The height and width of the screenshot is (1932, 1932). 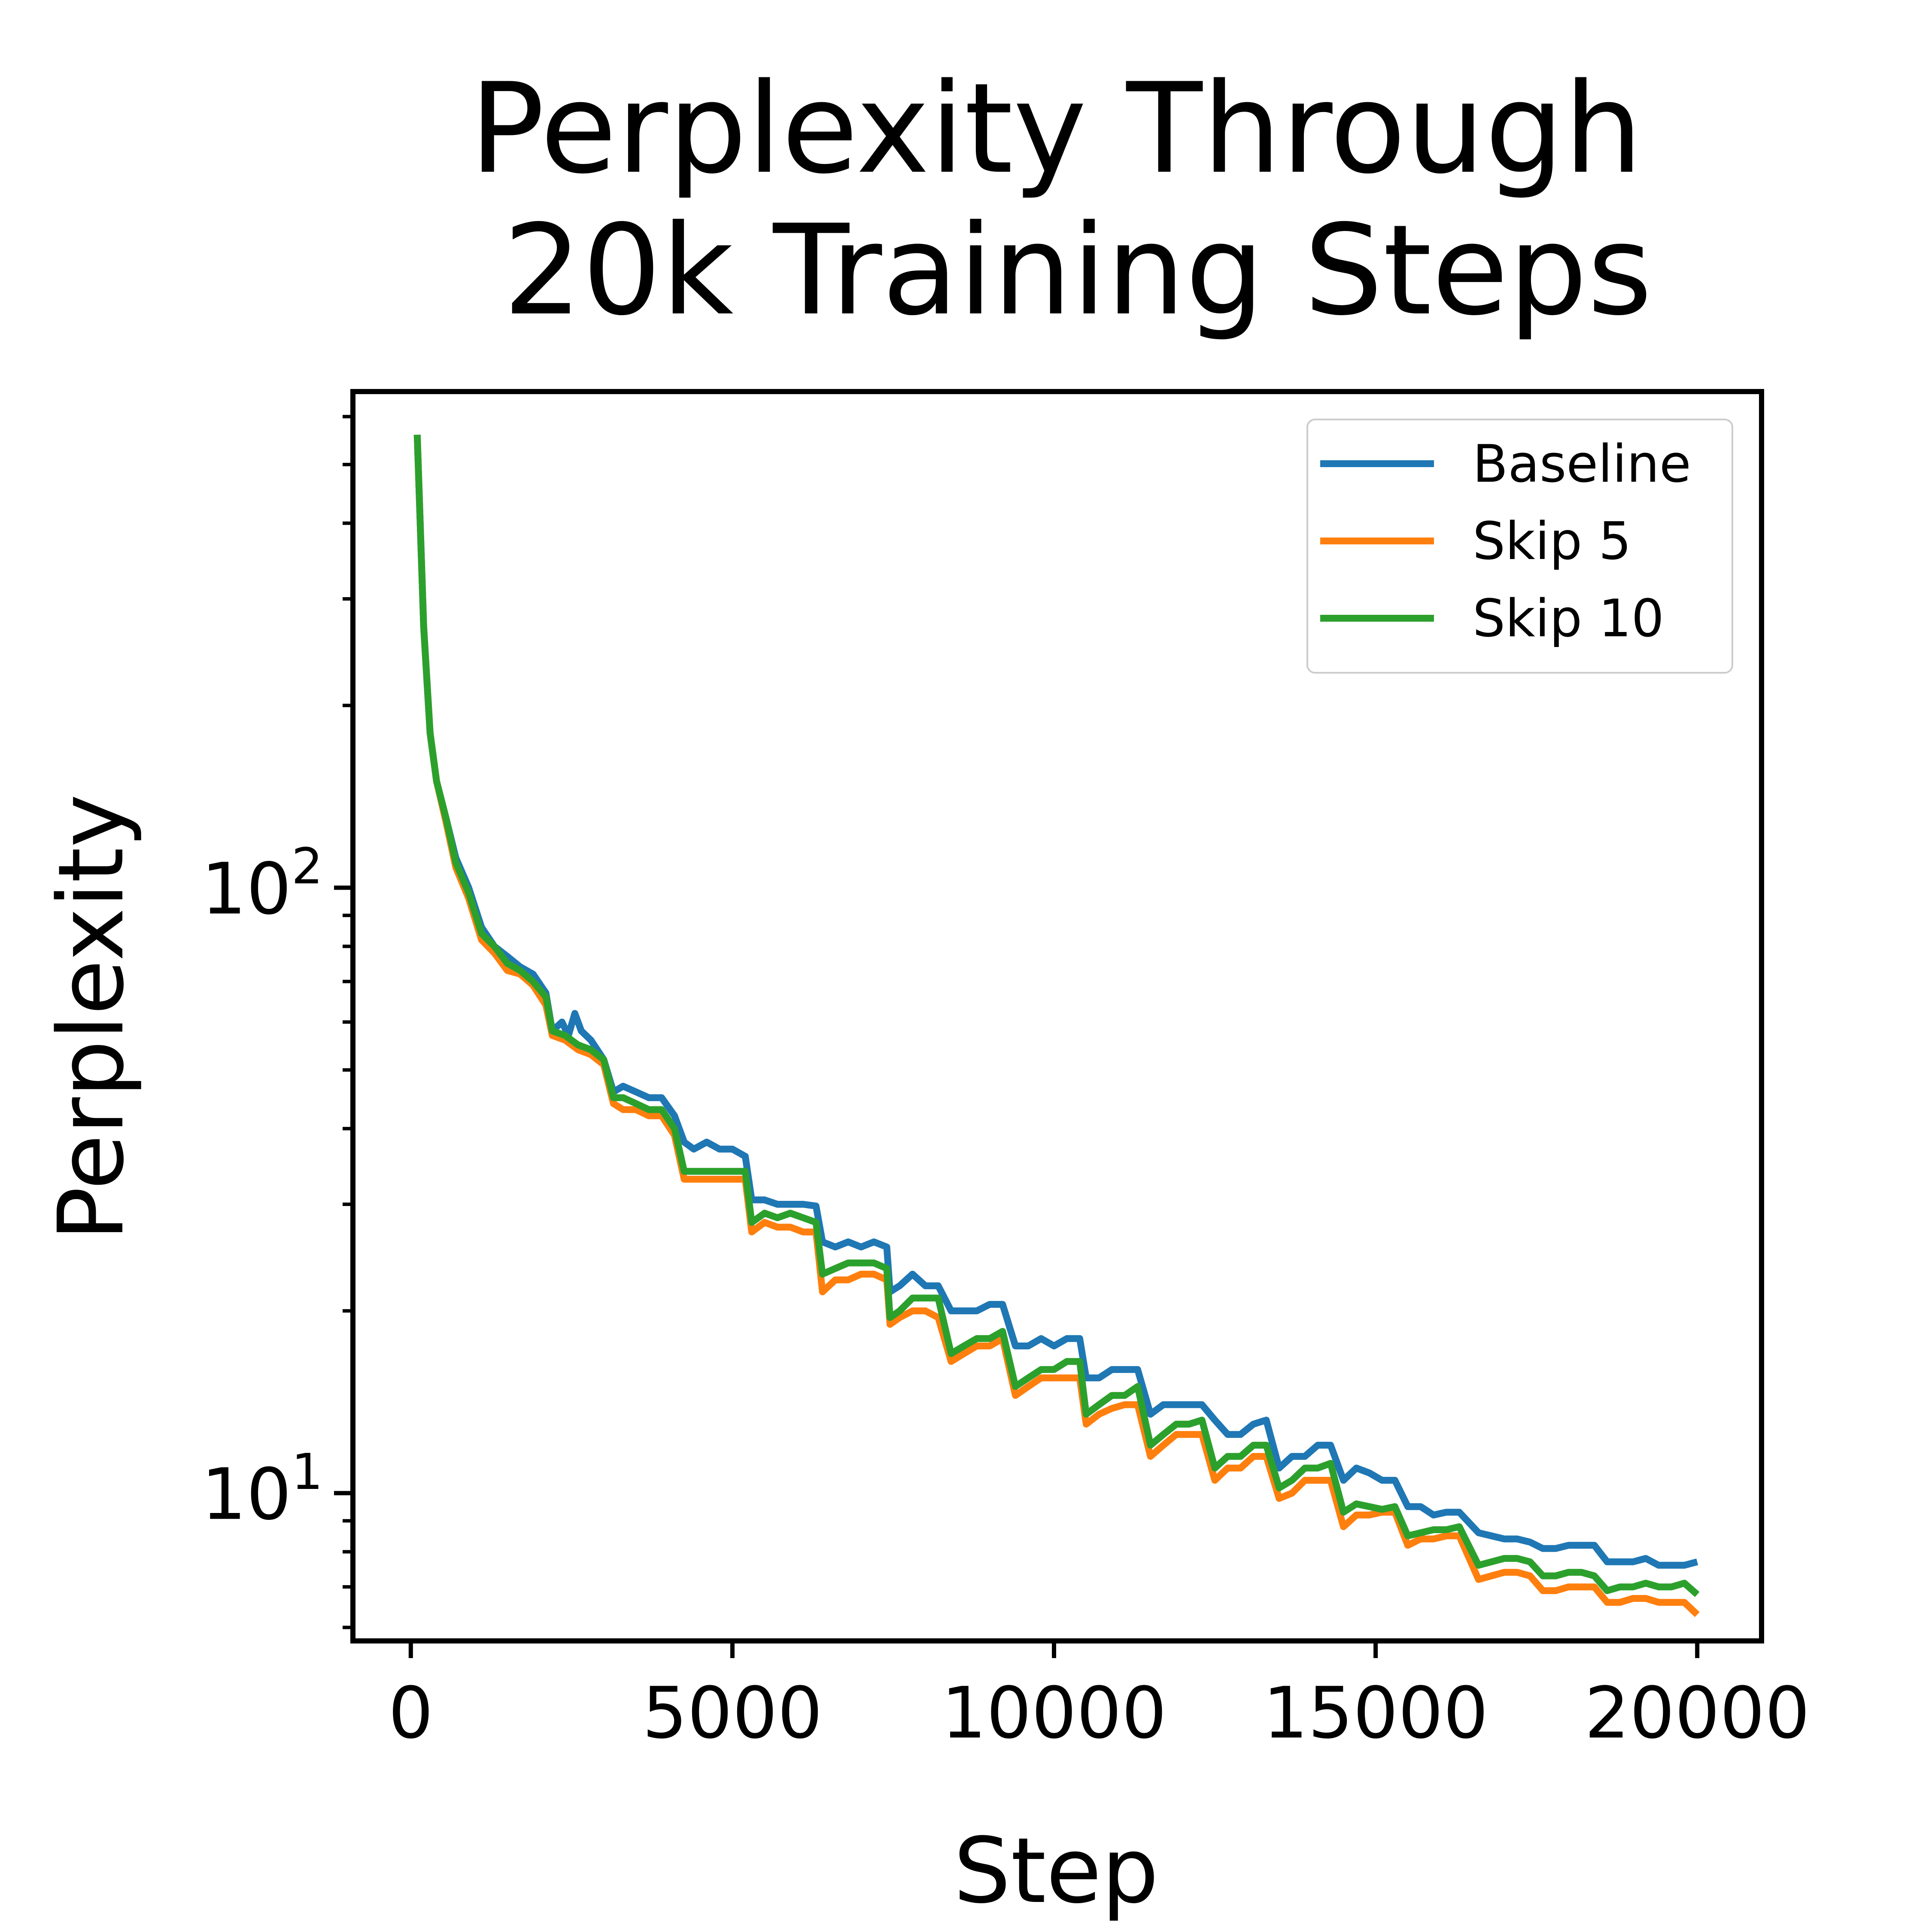 I want to click on chart-title-line-2: 20k Training Steps, so click(x=1078, y=270).